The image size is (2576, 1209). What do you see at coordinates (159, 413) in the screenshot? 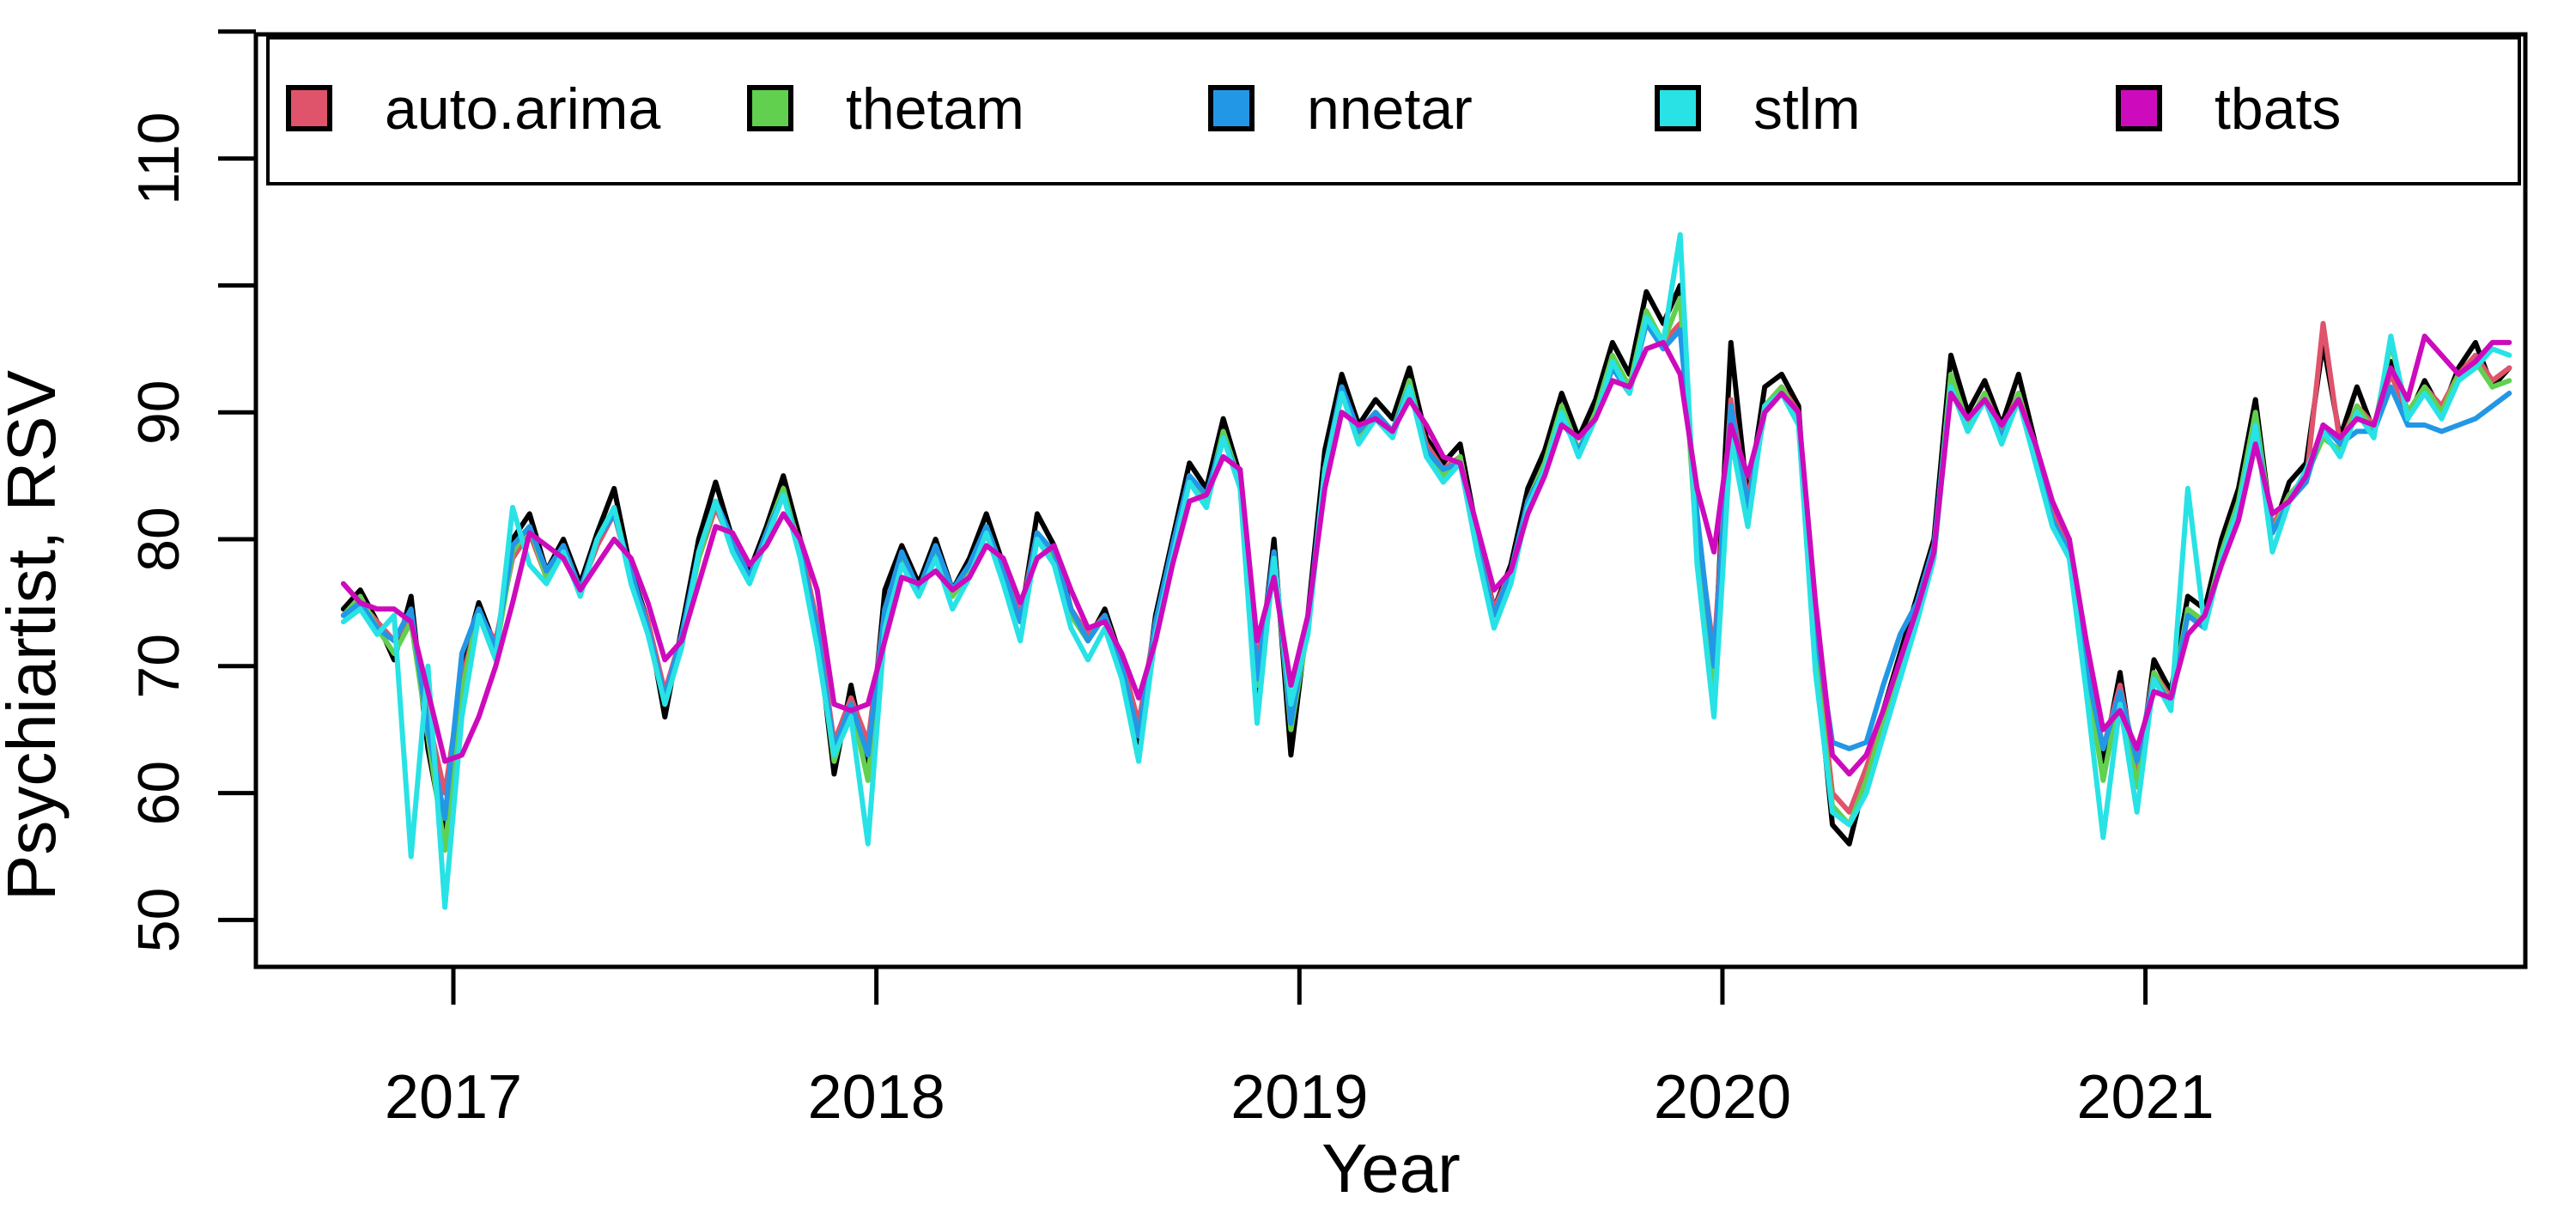
I see `y-tick-label: 90` at bounding box center [159, 413].